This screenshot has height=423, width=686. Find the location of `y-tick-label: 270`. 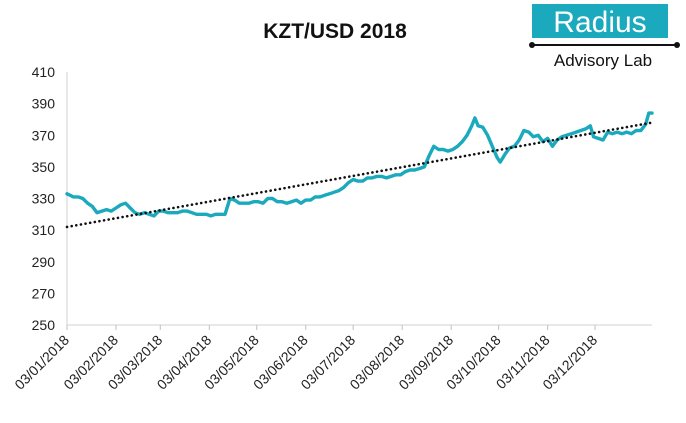

y-tick-label: 270 is located at coordinates (44, 293).